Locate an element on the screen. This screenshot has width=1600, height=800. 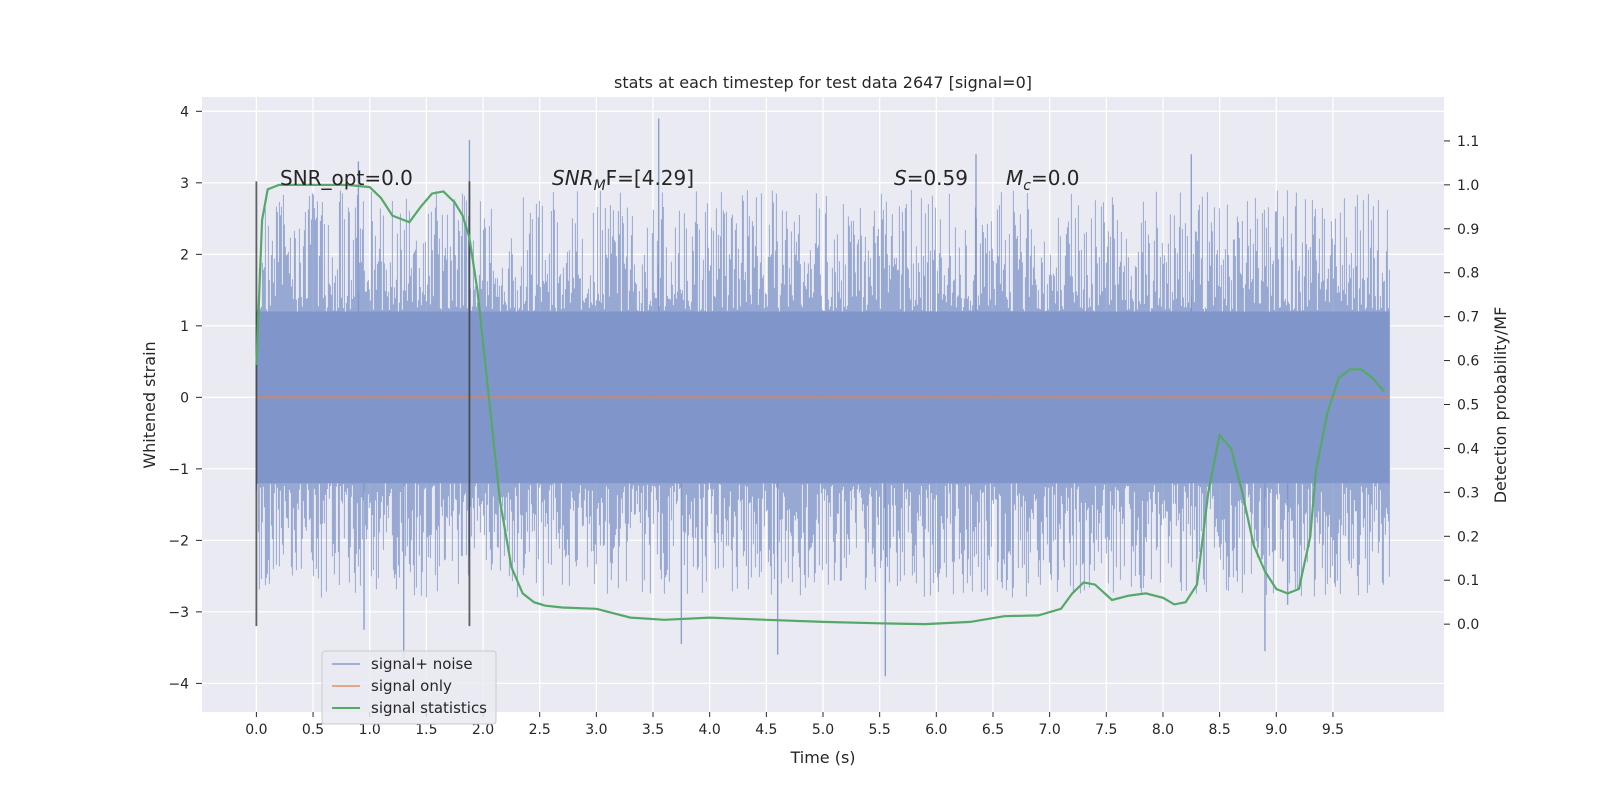
x-tick-label: 0.5 is located at coordinates (313, 730).